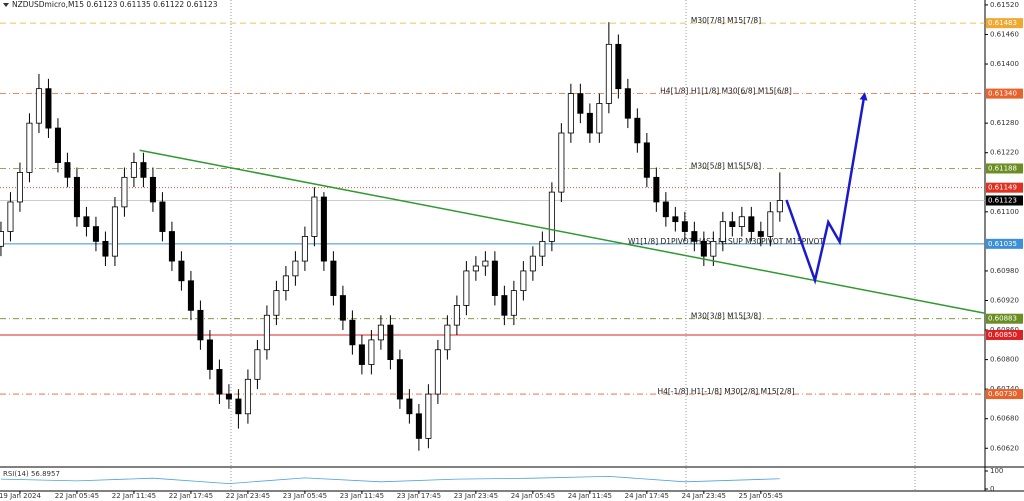 This screenshot has height=501, width=1024. Describe the element at coordinates (1004, 300) in the screenshot. I see `y-tick-label: 0.60920` at that location.